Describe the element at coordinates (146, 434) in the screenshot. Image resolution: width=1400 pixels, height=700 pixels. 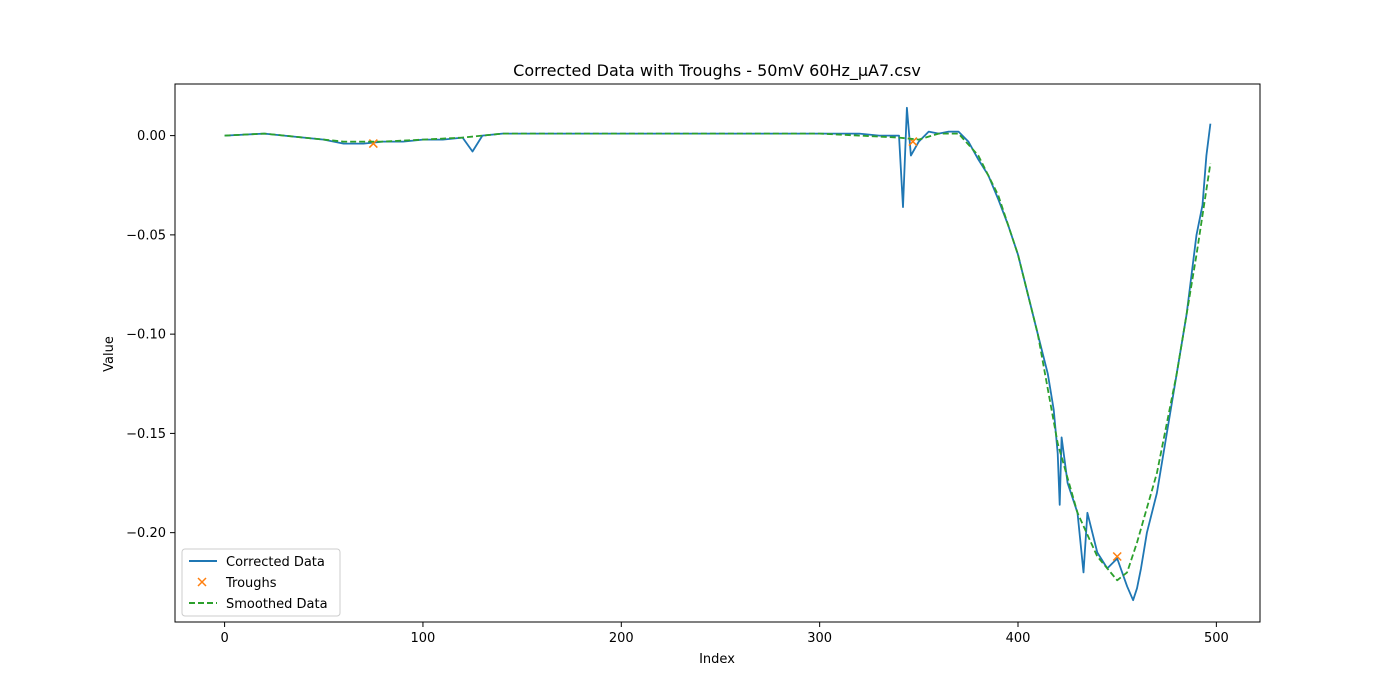
I see `y-tick-label: −0.15` at that location.